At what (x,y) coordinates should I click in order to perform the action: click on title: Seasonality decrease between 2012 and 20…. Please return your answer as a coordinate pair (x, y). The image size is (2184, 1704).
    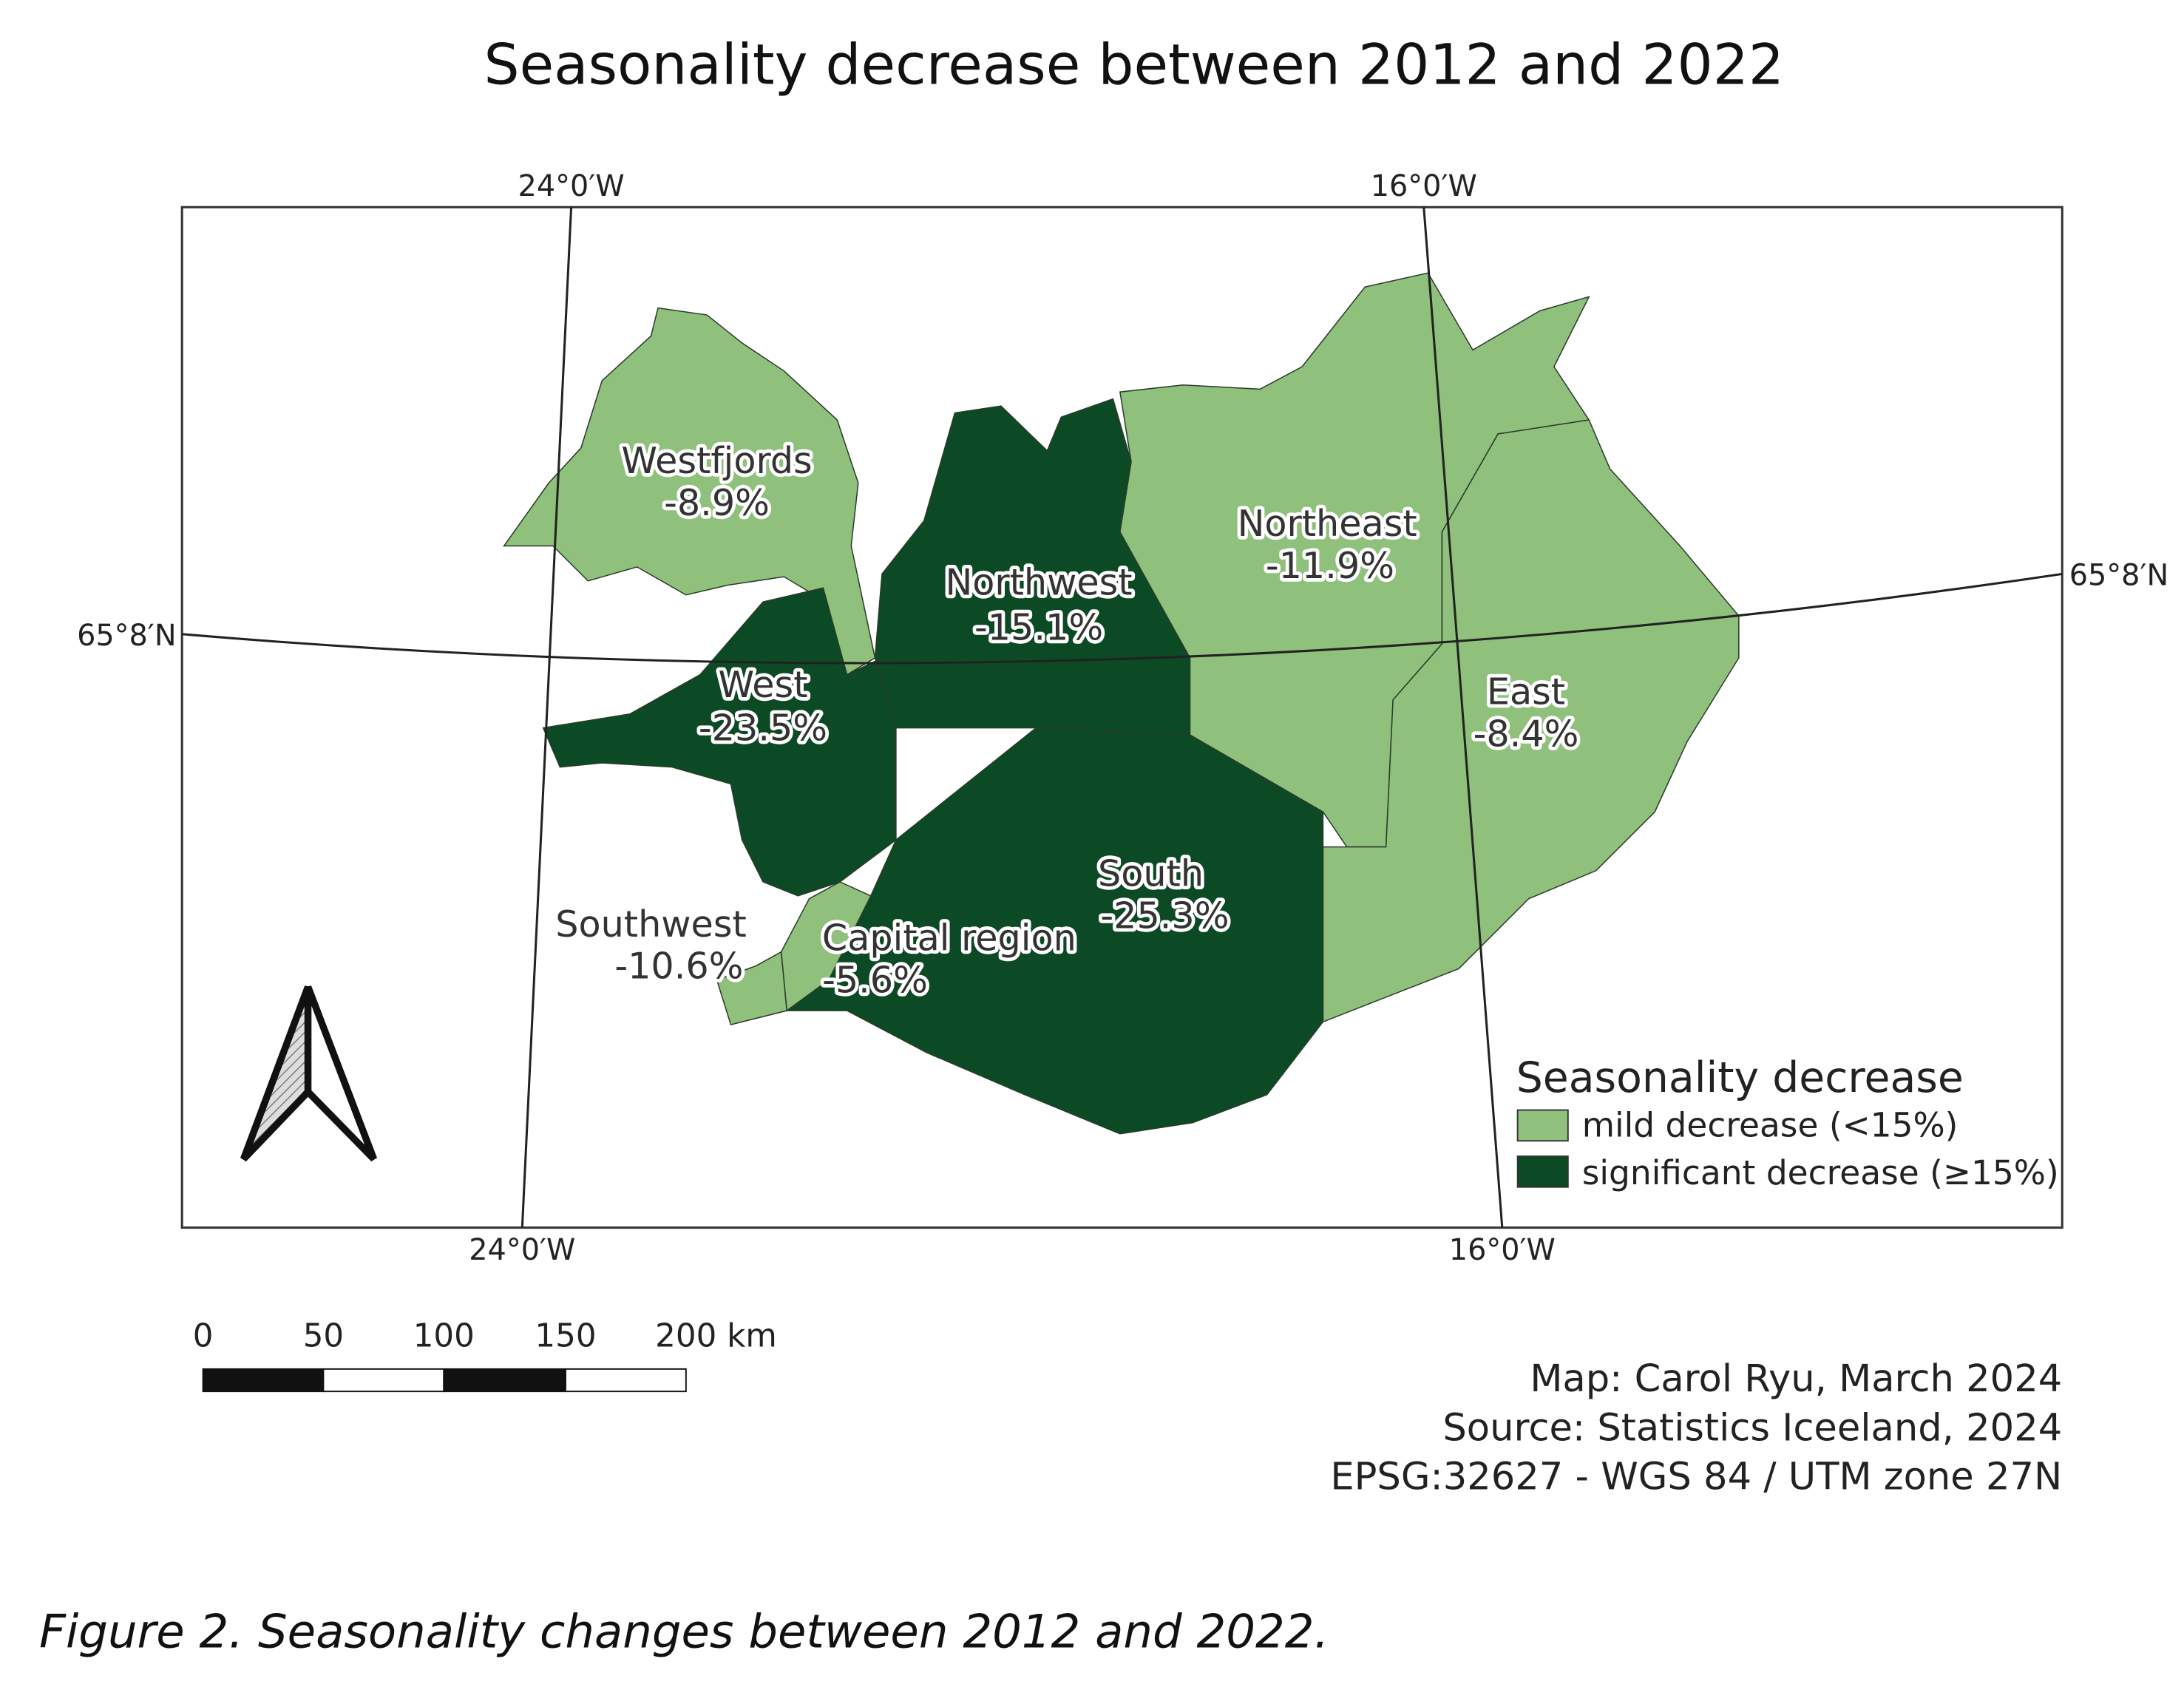
    Looking at the image, I should click on (1134, 66).